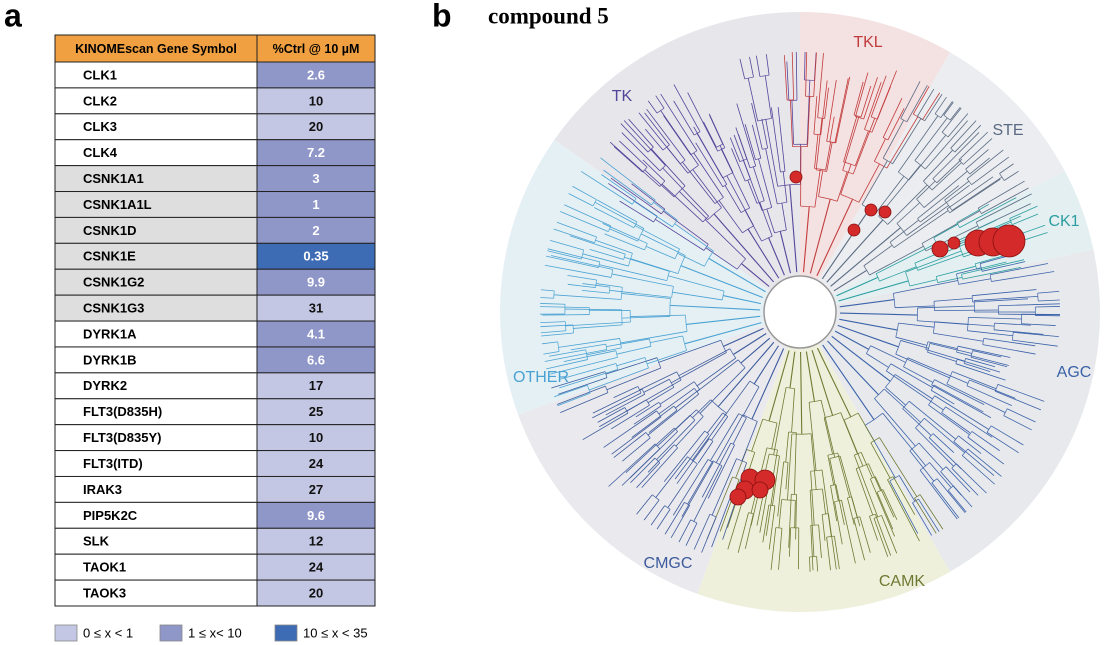  What do you see at coordinates (102, 489) in the screenshot?
I see `gene-symbol: IRAK3` at bounding box center [102, 489].